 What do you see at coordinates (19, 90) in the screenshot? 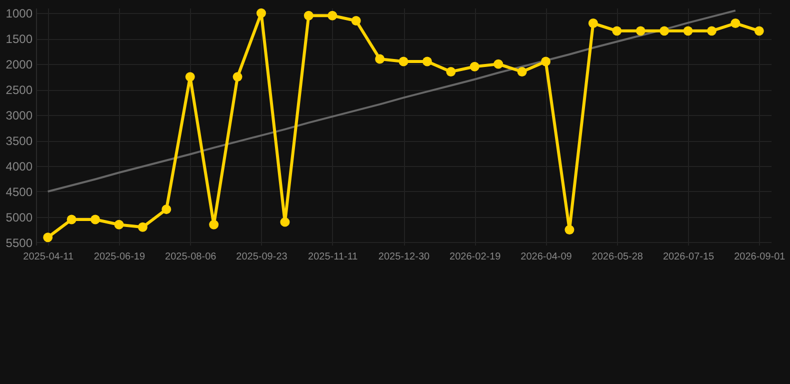
I see `y-tick-label: 2500` at bounding box center [19, 90].